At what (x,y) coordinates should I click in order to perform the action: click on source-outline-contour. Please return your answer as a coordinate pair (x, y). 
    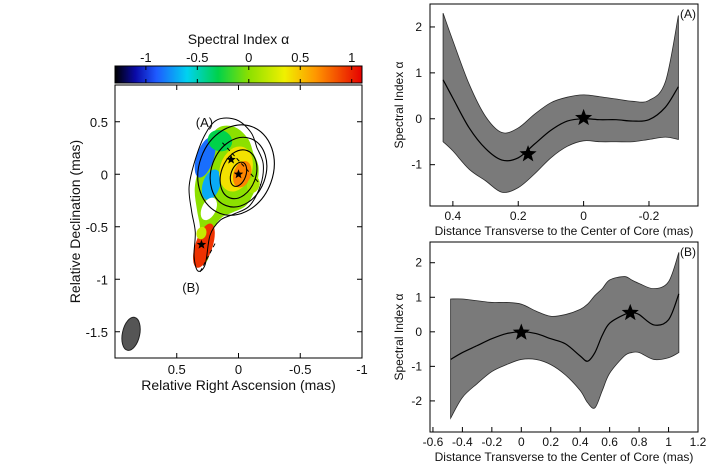
    Looking at the image, I should click on (226, 194).